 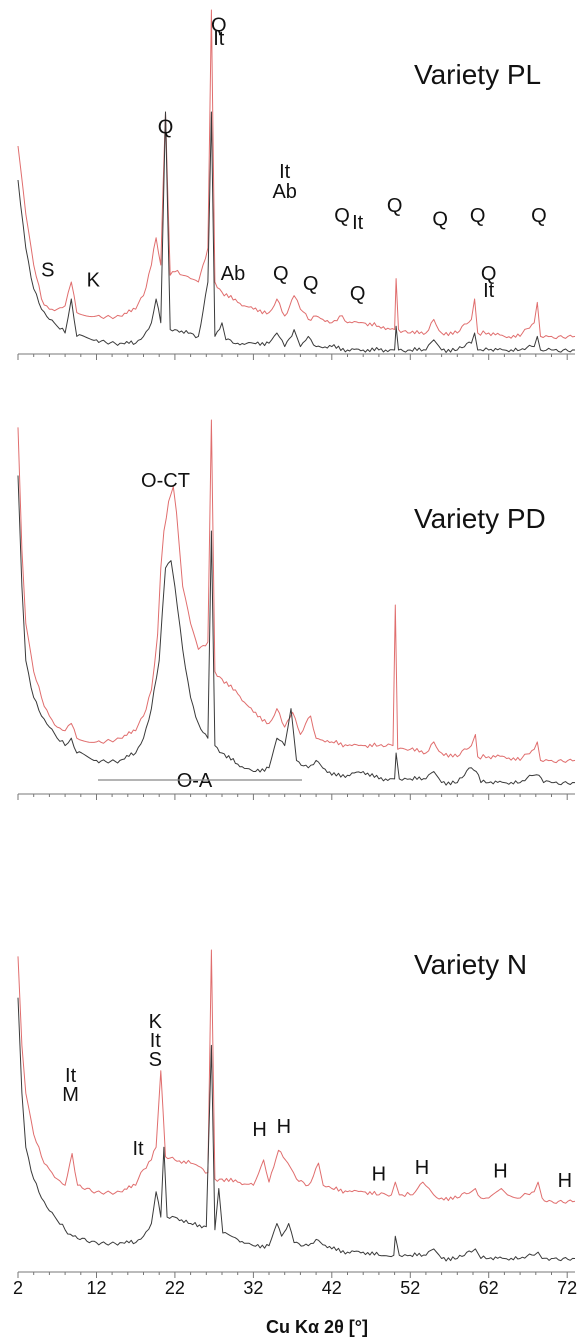 What do you see at coordinates (470, 964) in the screenshot?
I see `panel-title: Variety N` at bounding box center [470, 964].